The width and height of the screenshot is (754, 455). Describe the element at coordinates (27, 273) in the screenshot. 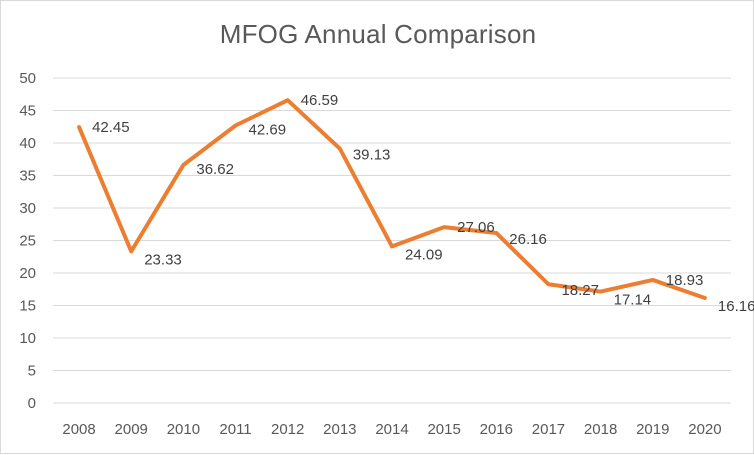

I see `y-tick-label: 20` at that location.